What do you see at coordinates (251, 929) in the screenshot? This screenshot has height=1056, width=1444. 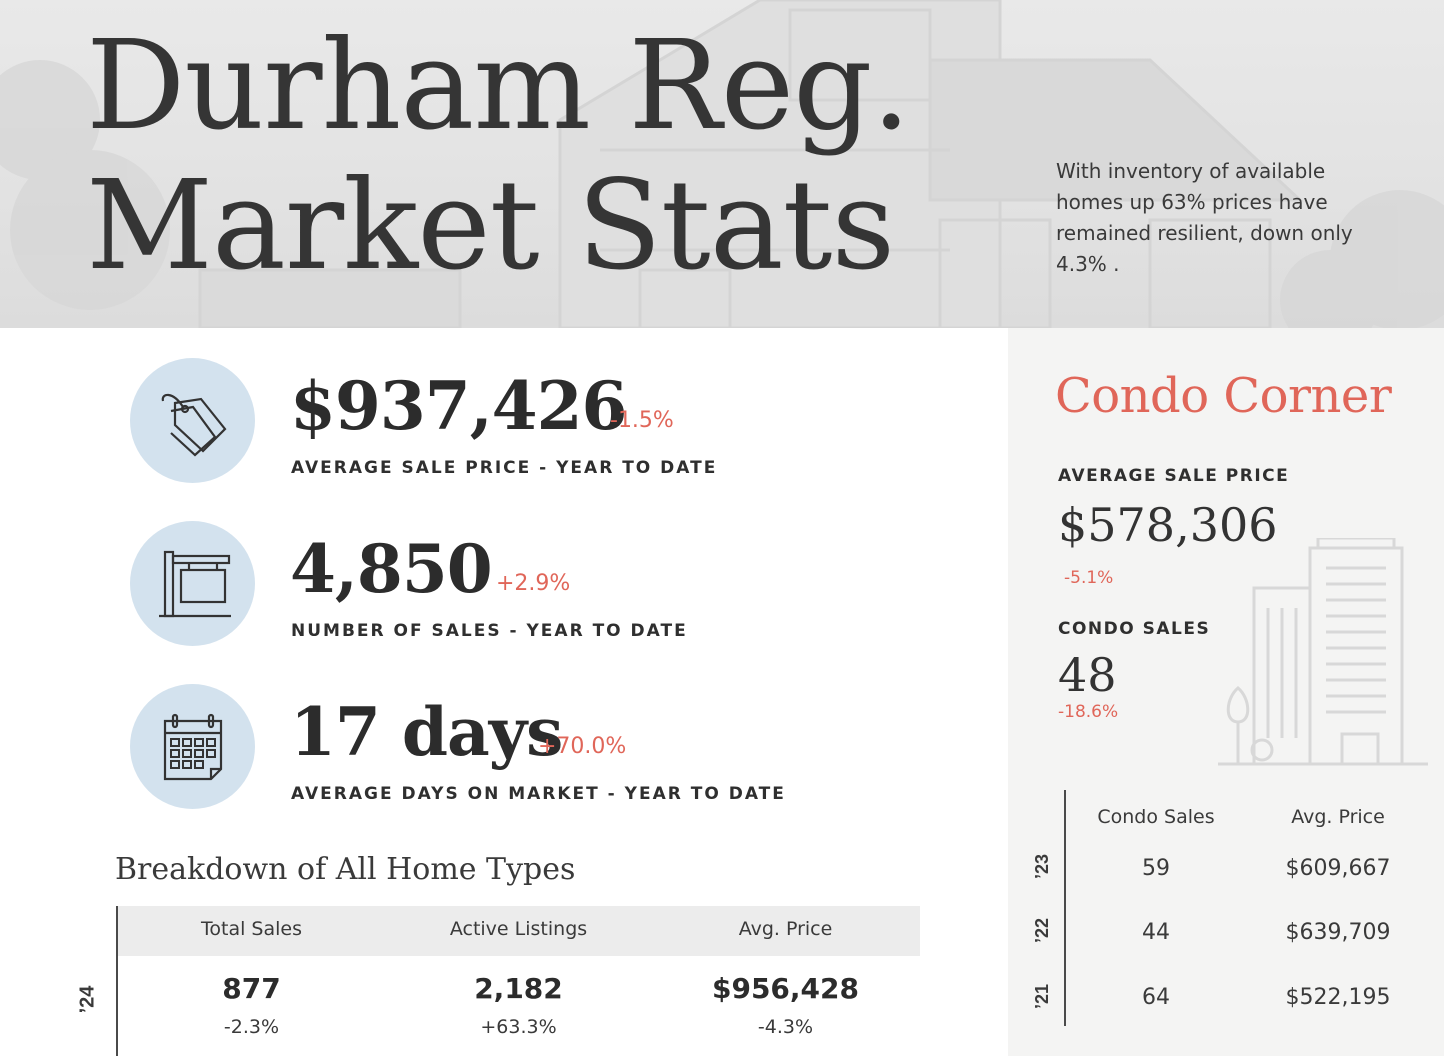 I see `column-header-total-sales: Total Sales` at bounding box center [251, 929].